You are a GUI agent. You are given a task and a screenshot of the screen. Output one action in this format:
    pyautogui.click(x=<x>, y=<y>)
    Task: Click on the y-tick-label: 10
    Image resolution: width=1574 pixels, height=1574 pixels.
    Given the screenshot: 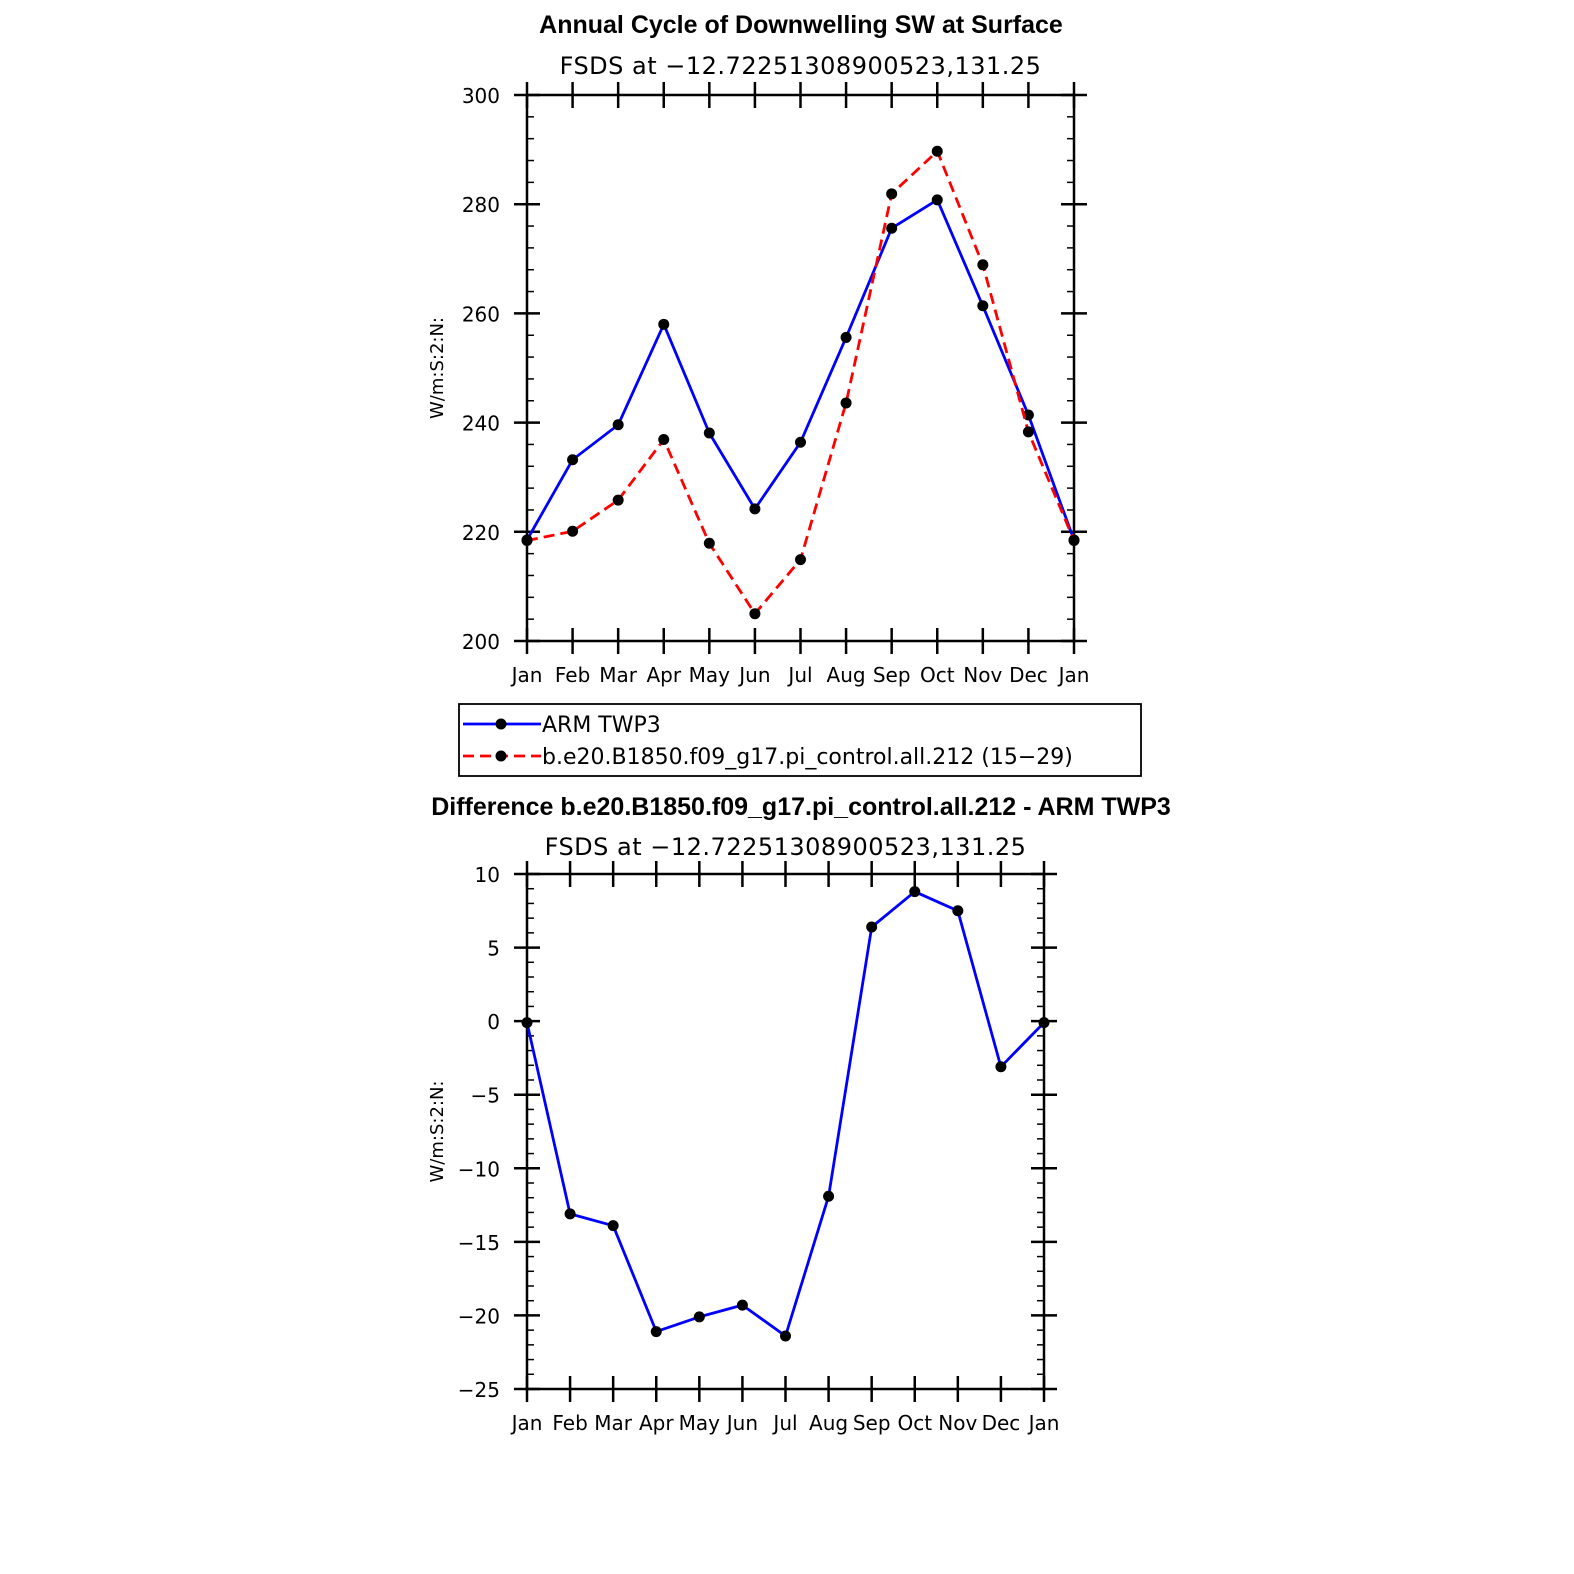 What is the action you would take?
    pyautogui.click(x=487, y=875)
    